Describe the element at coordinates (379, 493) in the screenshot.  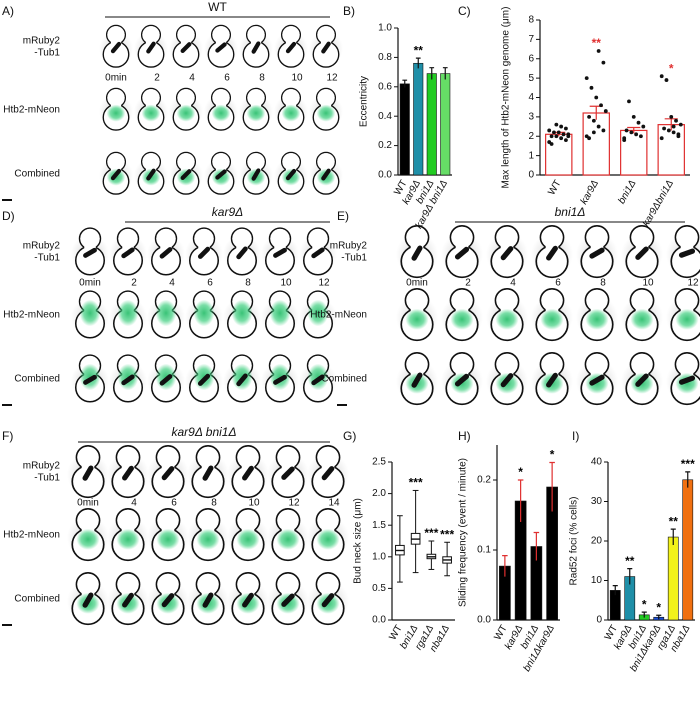
I see `y-tick-label: 2.0` at that location.